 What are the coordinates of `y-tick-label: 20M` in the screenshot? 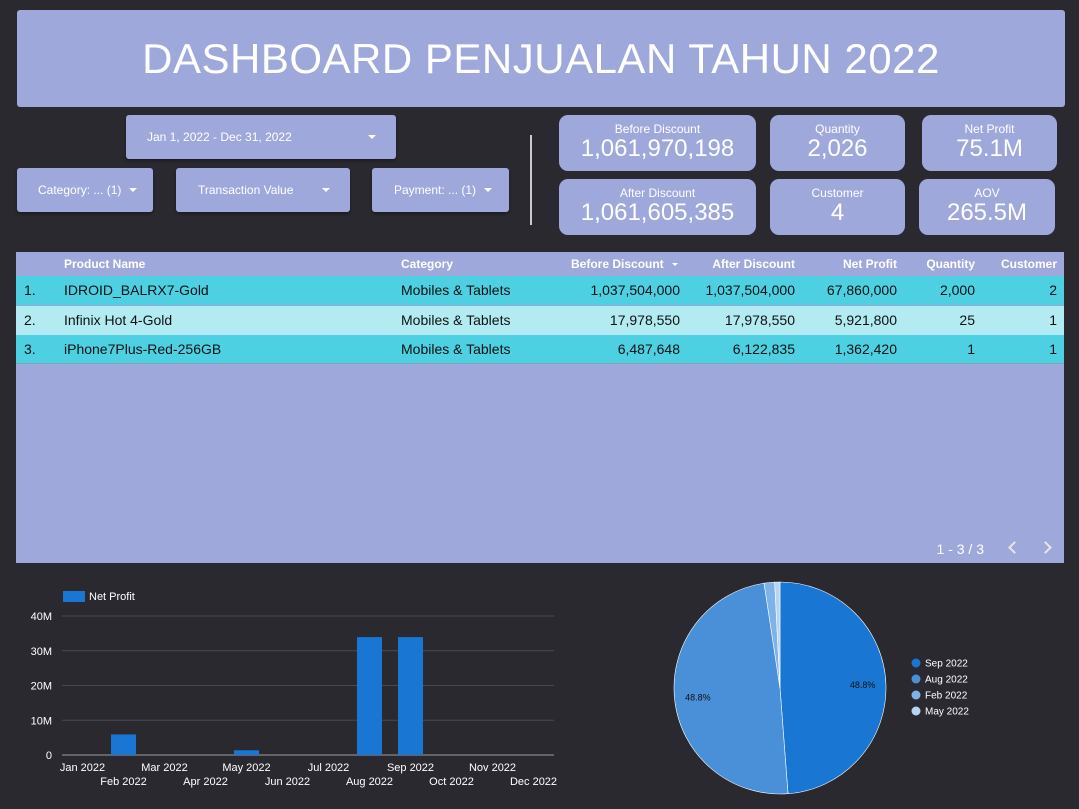 It's located at (41, 687).